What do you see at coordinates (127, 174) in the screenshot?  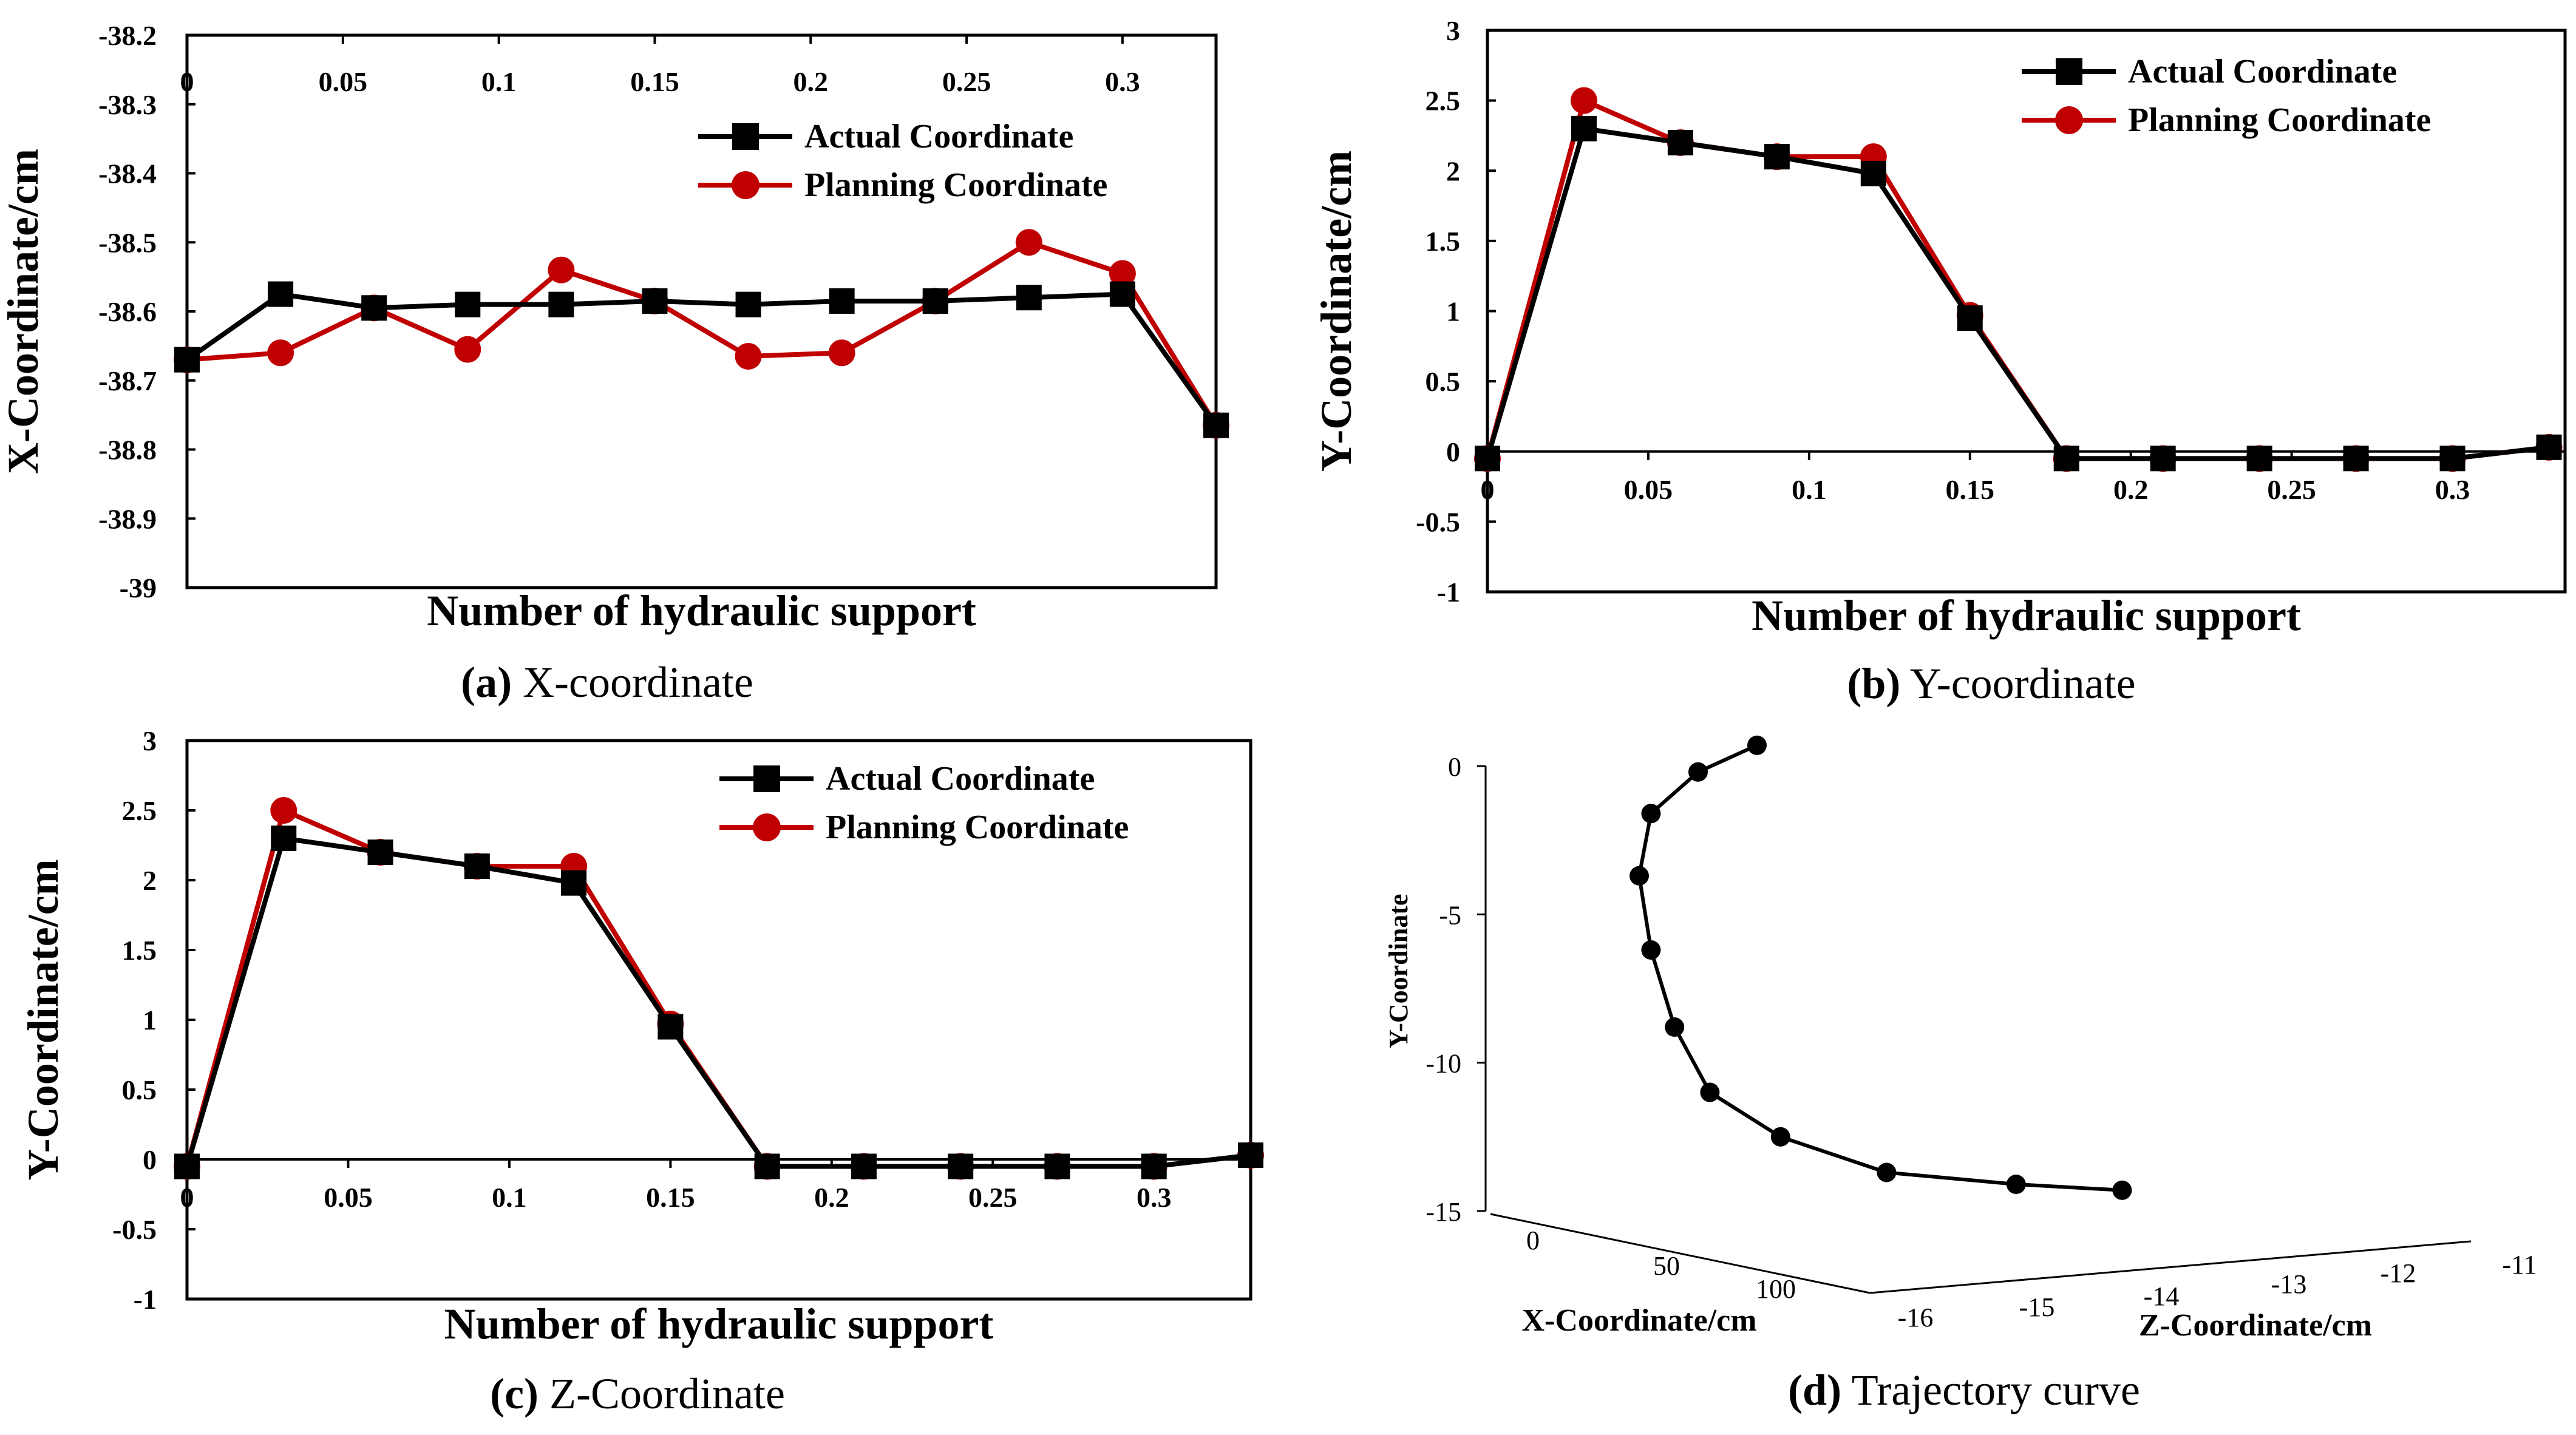 I see `y-tick-label: -38.4` at bounding box center [127, 174].